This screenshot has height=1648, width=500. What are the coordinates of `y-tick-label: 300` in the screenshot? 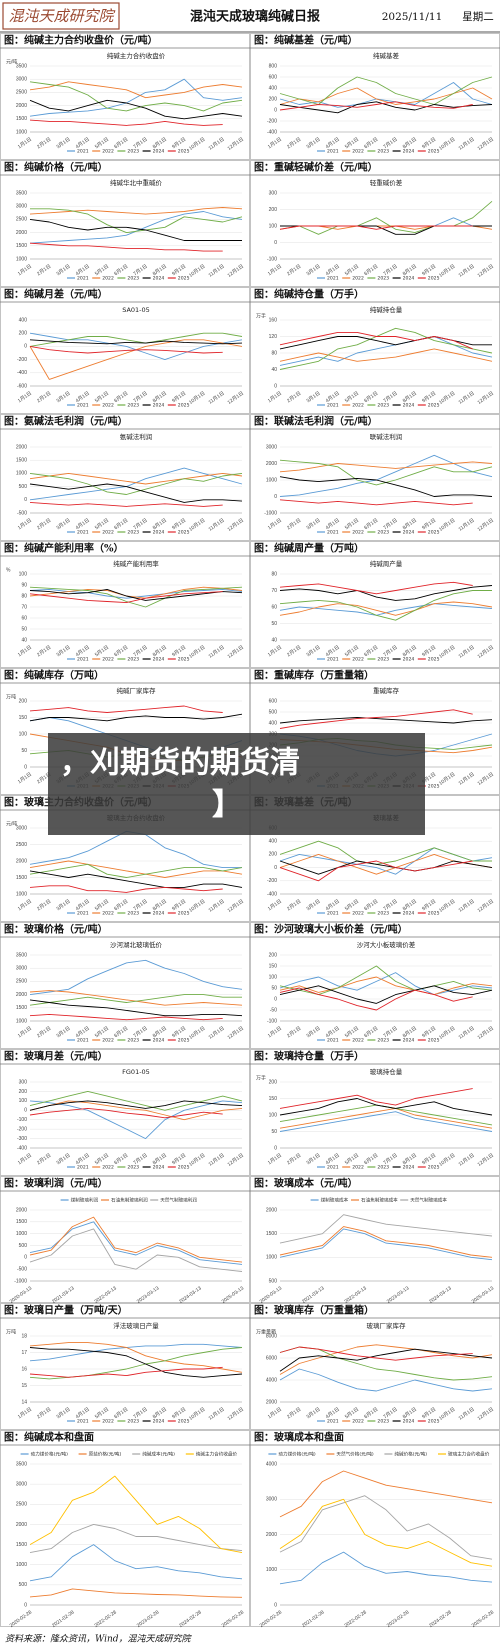 It's located at (273, 193).